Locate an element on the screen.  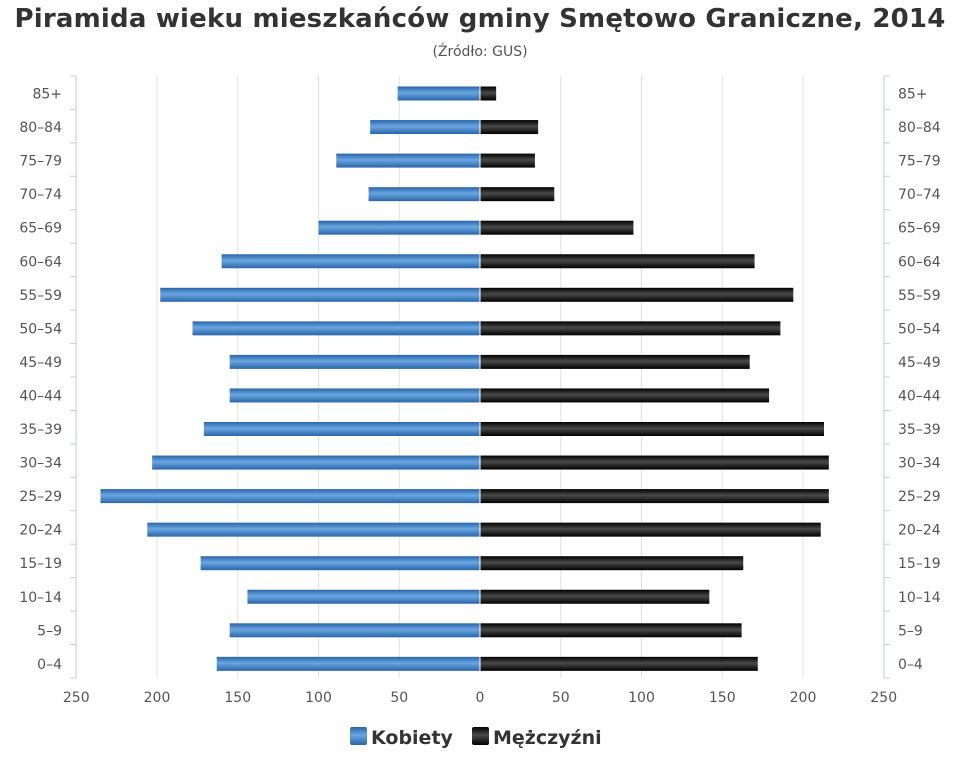
y-tick-label-left: 15–19 is located at coordinates (40, 564).